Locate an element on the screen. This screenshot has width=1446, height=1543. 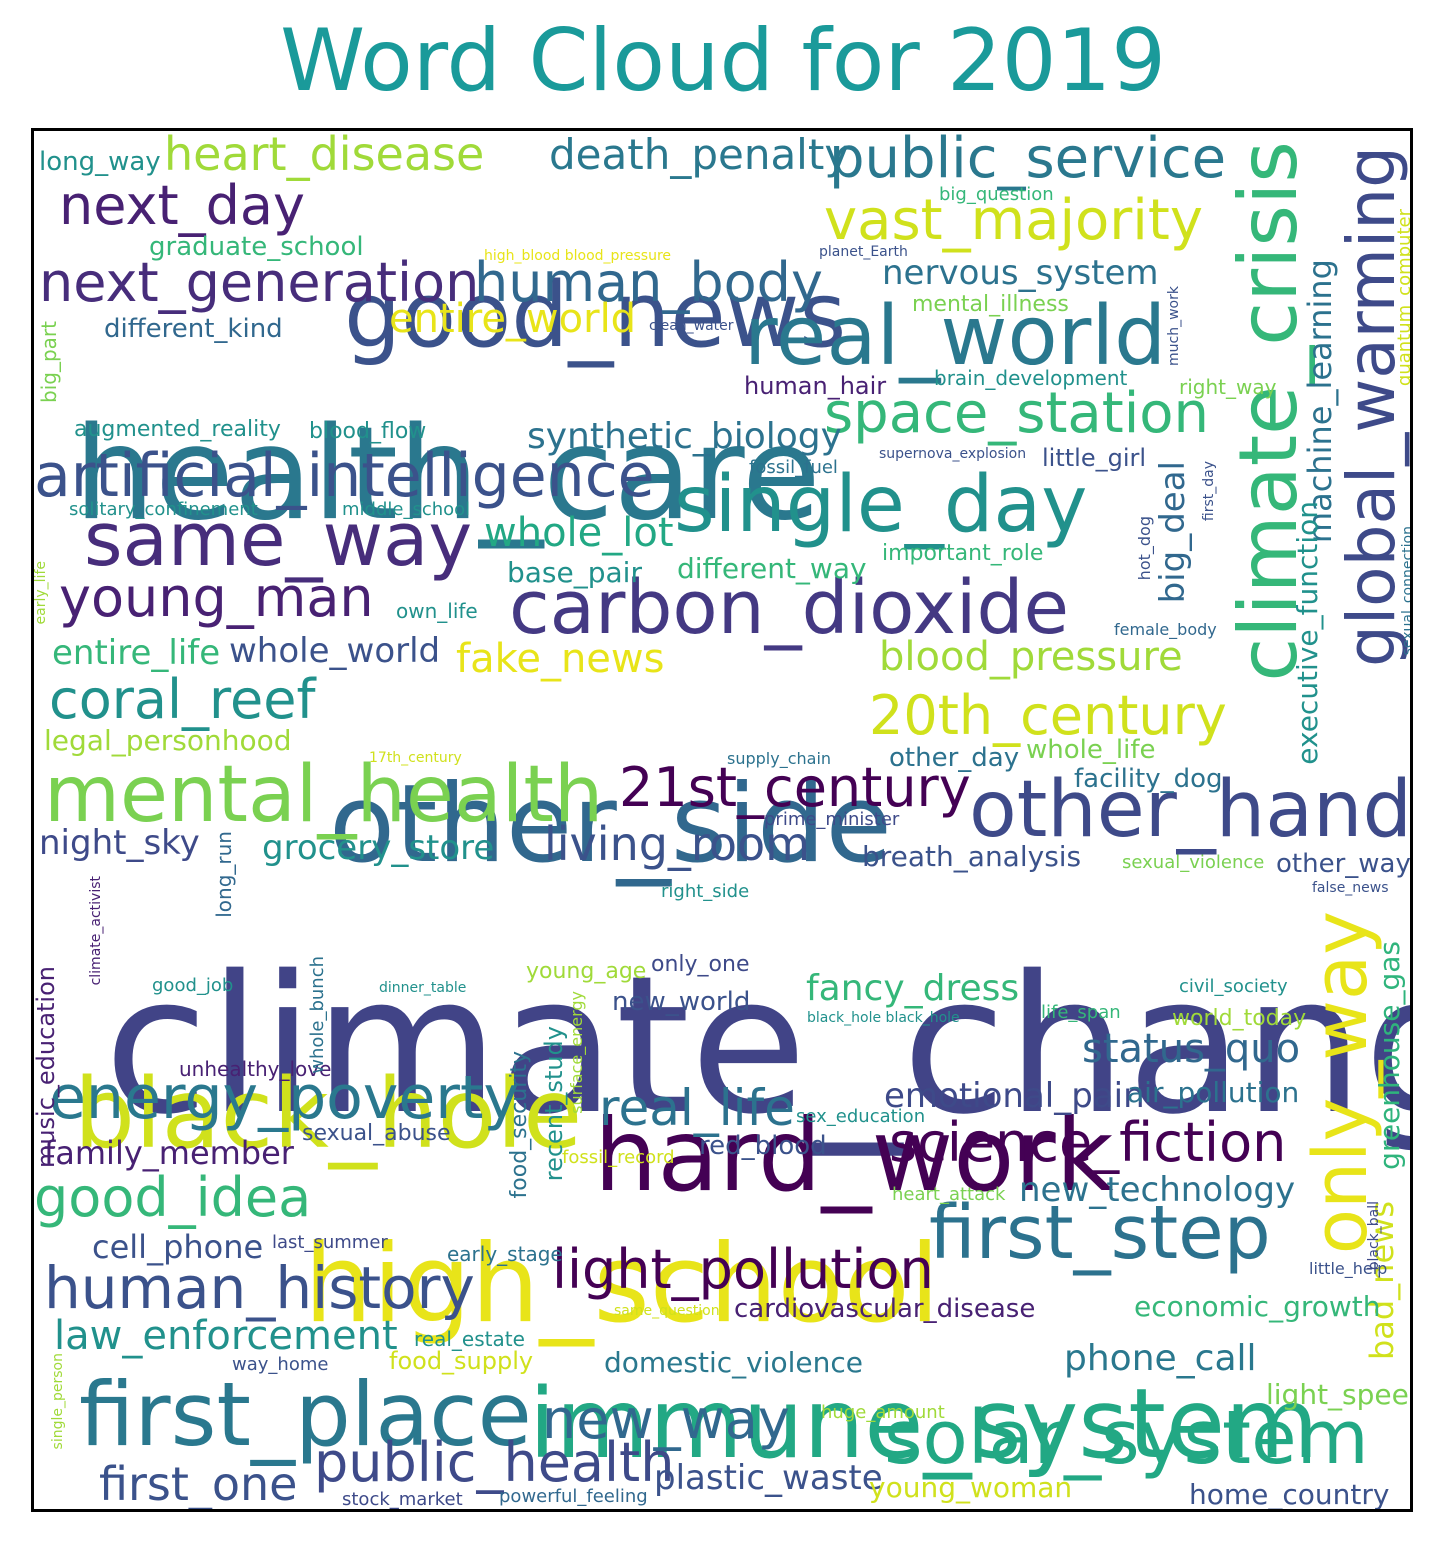
cloud-word: human_history is located at coordinates (259, 1288).